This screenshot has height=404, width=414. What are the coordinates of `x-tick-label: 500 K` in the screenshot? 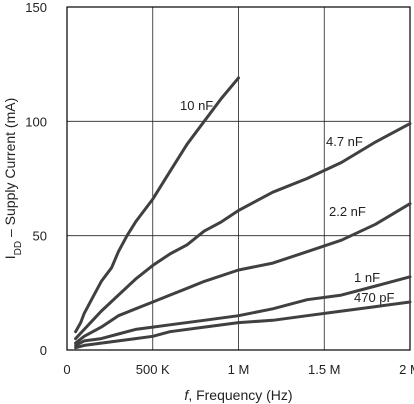 It's located at (153, 369).